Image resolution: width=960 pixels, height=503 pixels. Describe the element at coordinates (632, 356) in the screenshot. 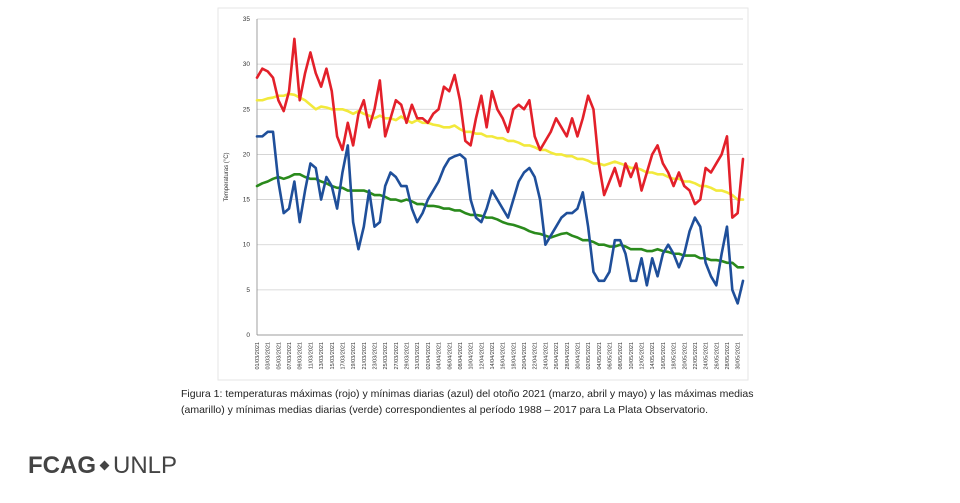

I see `x-tick-label: 10/05/2021` at that location.